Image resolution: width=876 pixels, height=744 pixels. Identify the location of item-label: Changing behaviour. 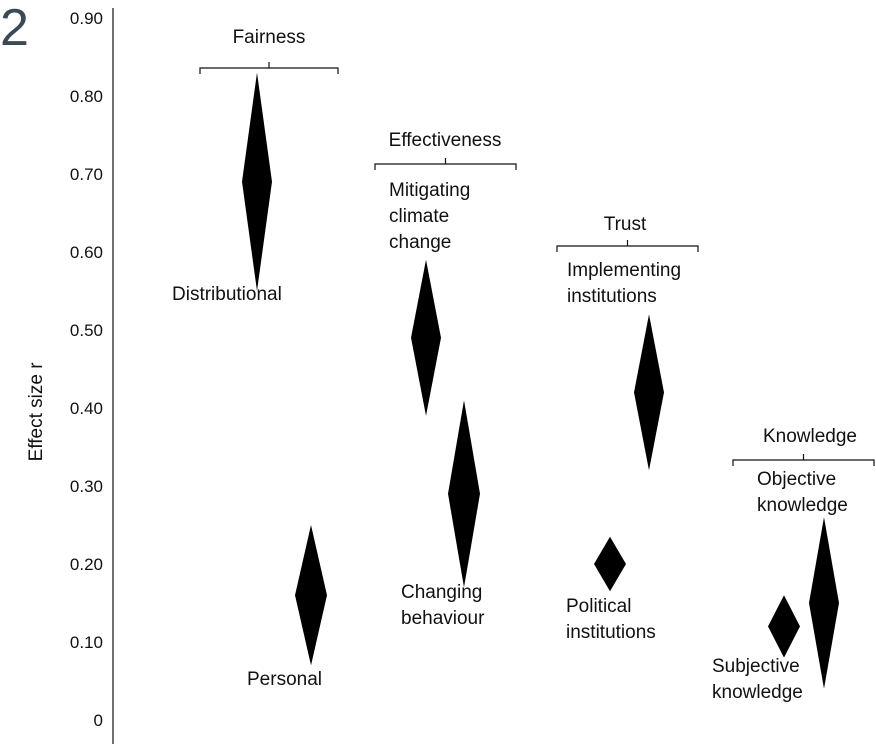
(443, 605).